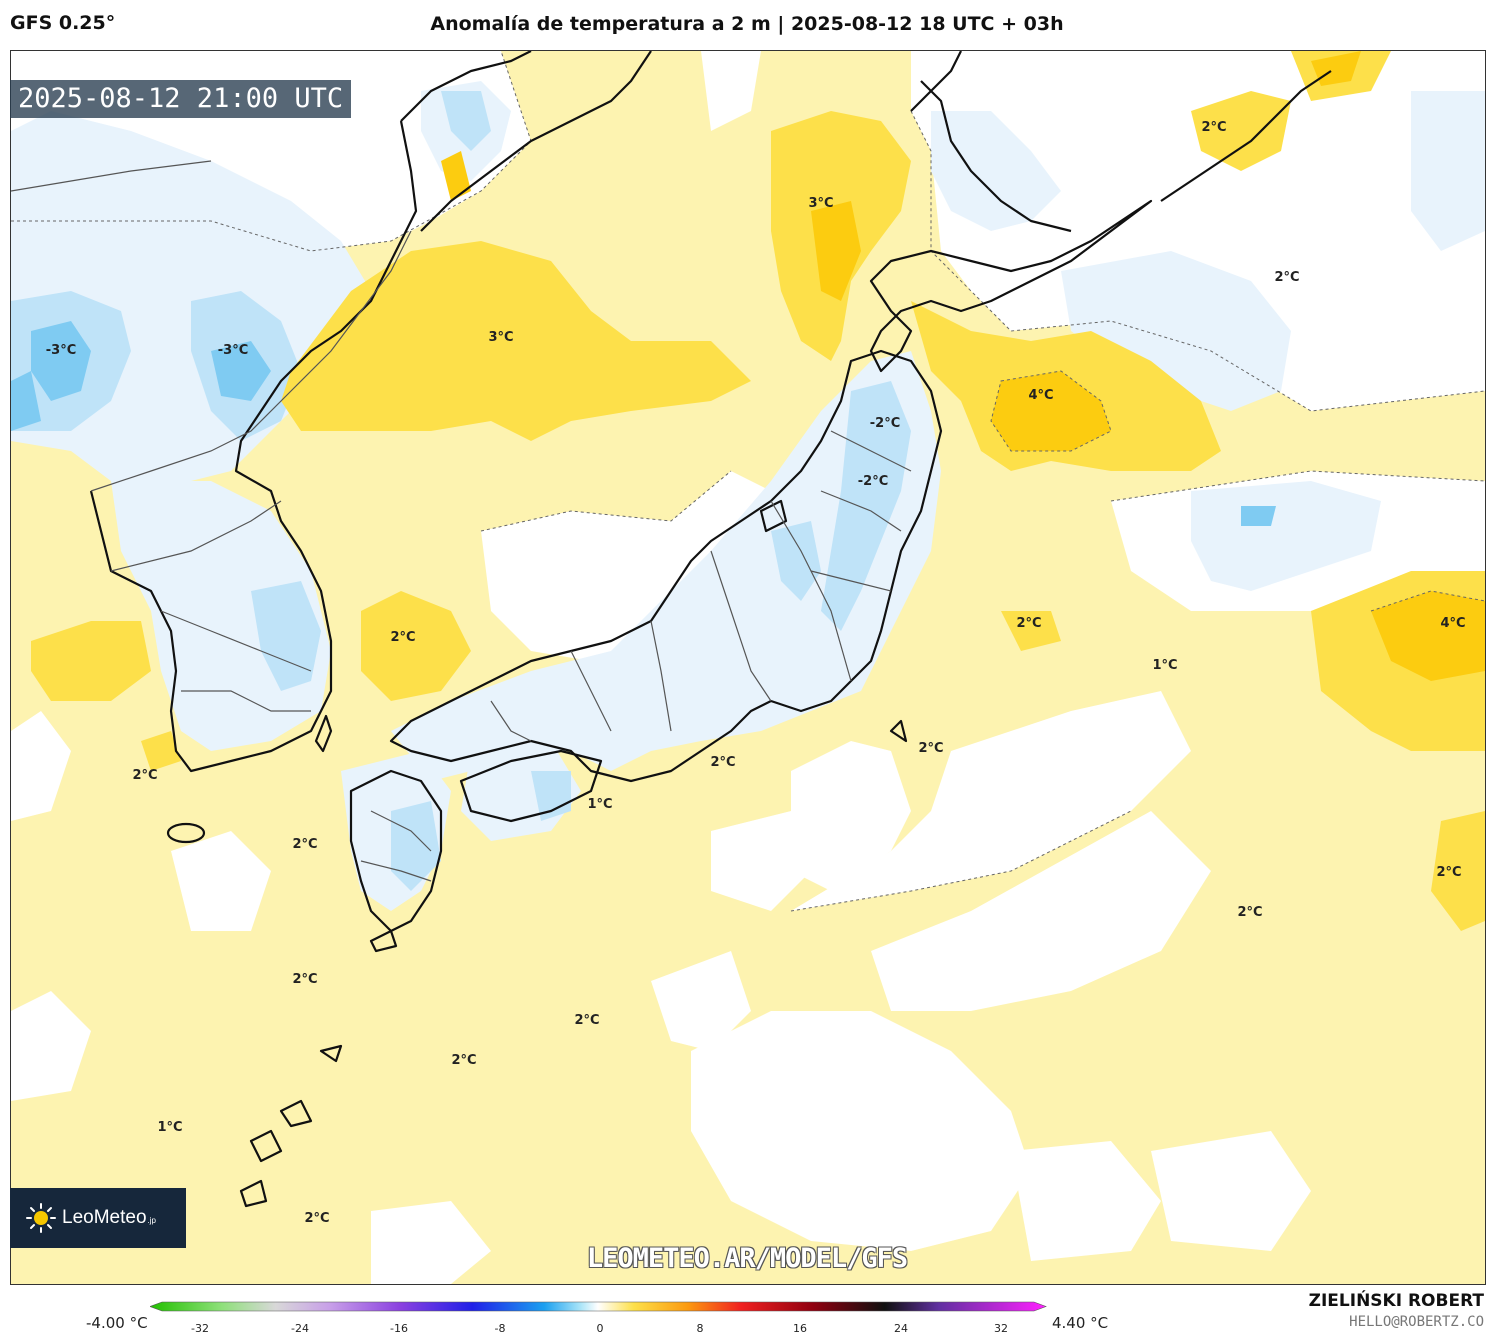 The image size is (1494, 1339). I want to click on colorbar-tick: -32, so click(200, 1328).